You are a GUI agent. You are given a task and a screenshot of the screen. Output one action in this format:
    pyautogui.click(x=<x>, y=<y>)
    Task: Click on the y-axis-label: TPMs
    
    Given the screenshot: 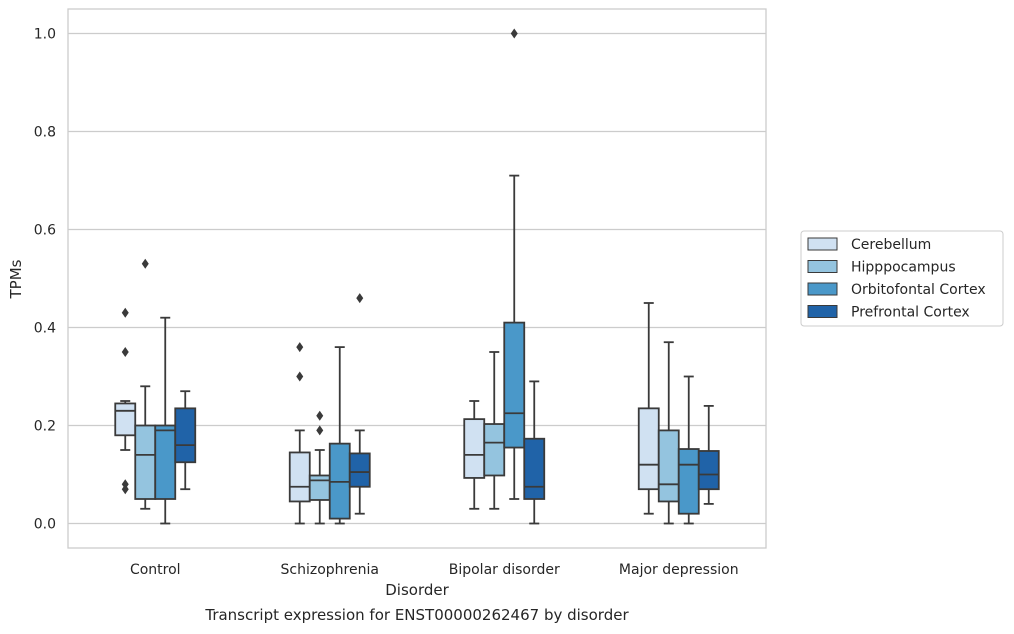 What is the action you would take?
    pyautogui.click(x=16, y=279)
    